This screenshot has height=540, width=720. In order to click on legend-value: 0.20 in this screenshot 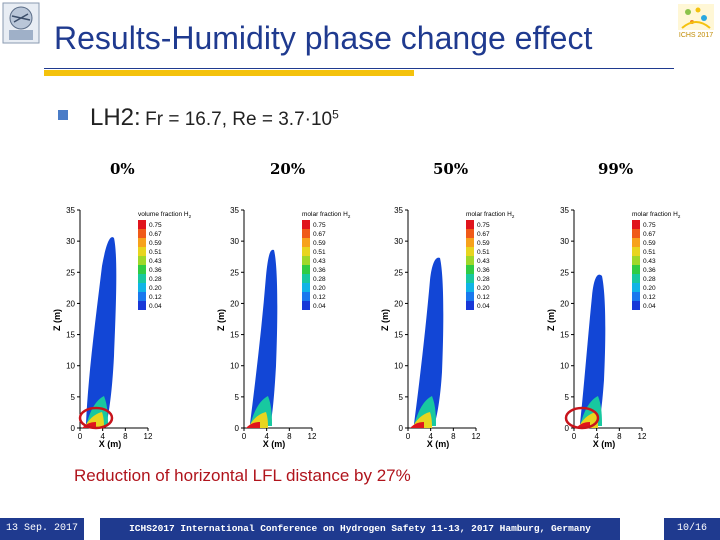, I will do `click(649, 288)`.